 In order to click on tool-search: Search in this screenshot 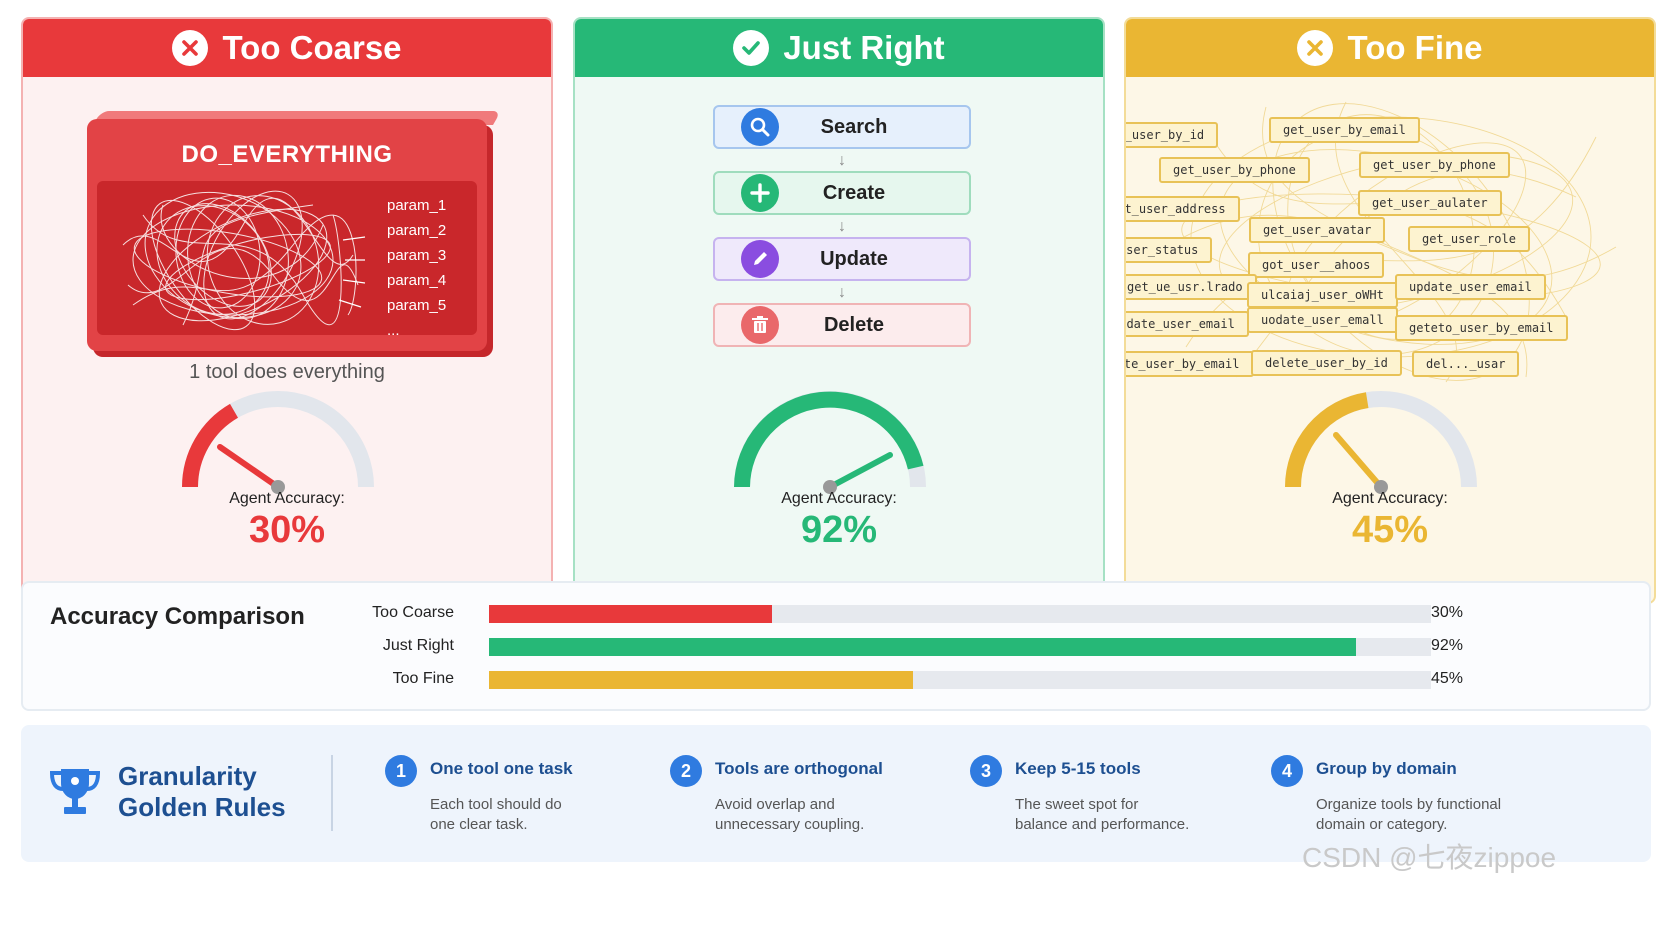, I will do `click(842, 127)`.